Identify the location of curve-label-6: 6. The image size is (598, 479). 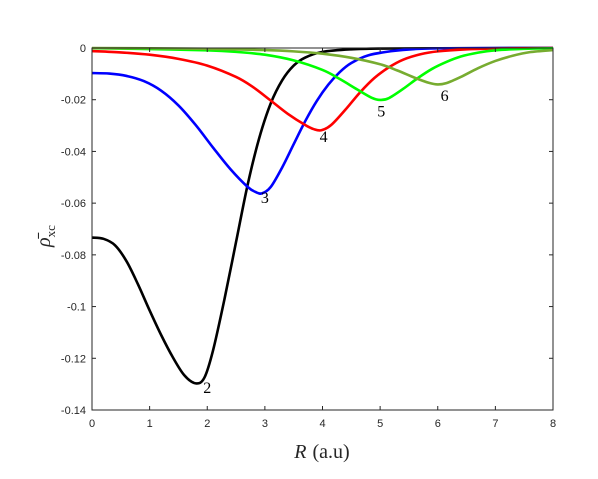
(445, 96).